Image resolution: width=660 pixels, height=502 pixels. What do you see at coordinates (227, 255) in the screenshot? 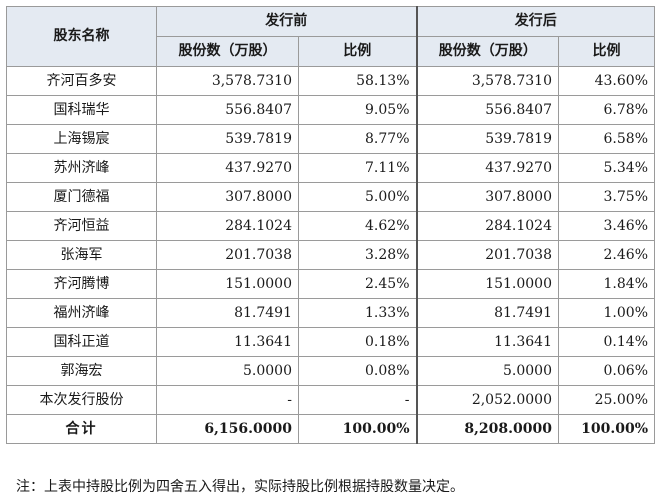
I see `cell-before-shares: 201.7038` at bounding box center [227, 255].